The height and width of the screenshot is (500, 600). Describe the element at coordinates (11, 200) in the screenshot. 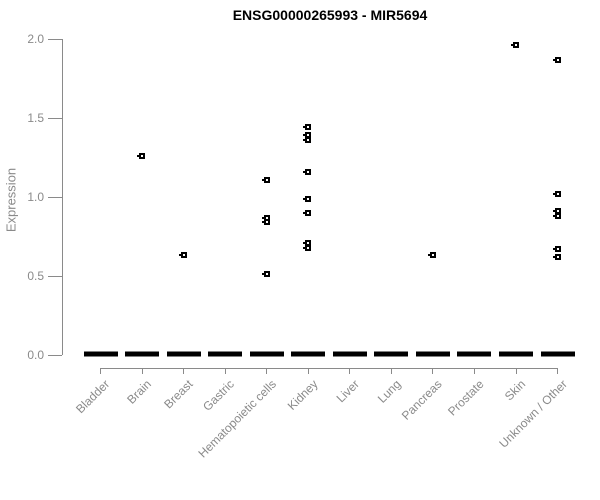

I see `y-axis-title: Expression` at that location.